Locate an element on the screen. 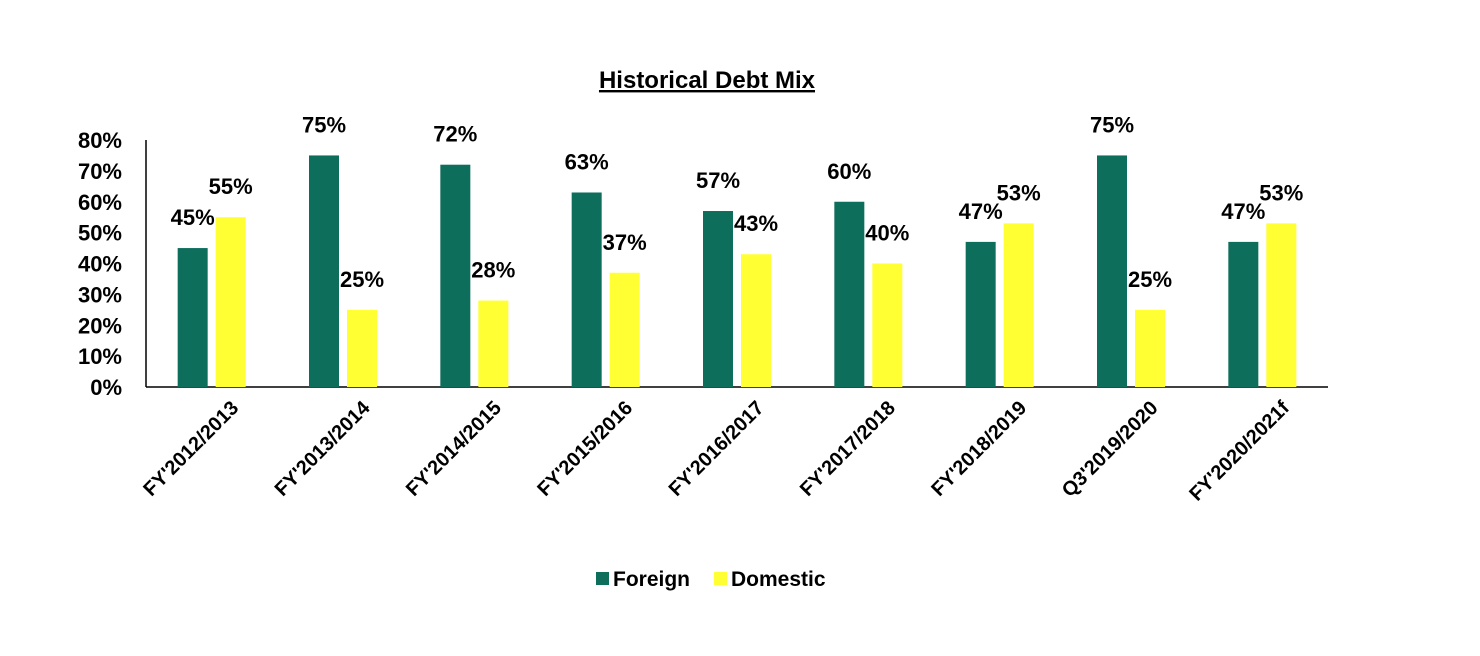 Image resolution: width=1480 pixels, height=656 pixels. x-tick-label: FY'2020/2021f is located at coordinates (1239, 451).